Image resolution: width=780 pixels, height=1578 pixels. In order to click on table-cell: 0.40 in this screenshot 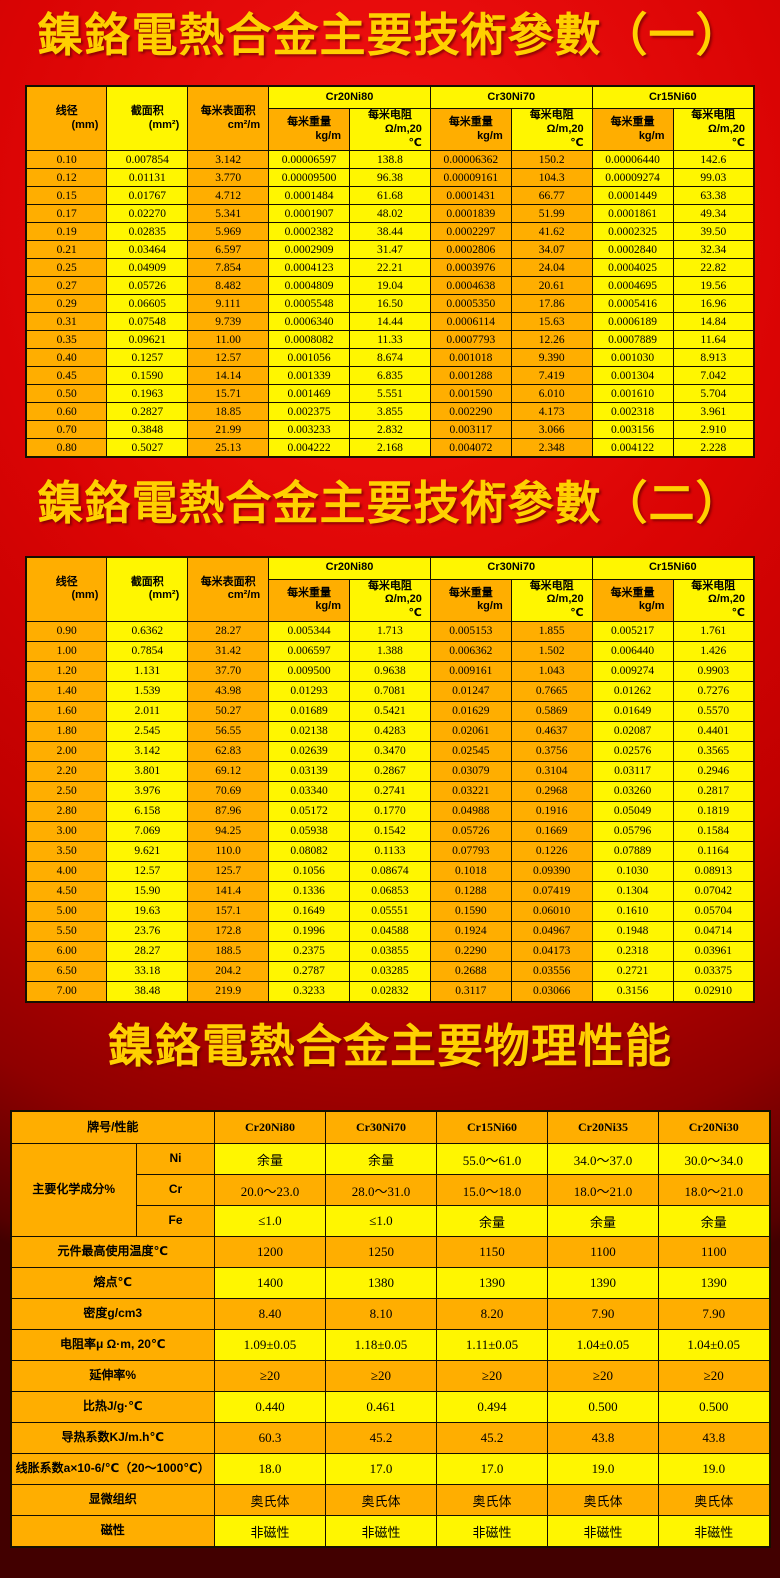, I will do `click(66, 358)`.